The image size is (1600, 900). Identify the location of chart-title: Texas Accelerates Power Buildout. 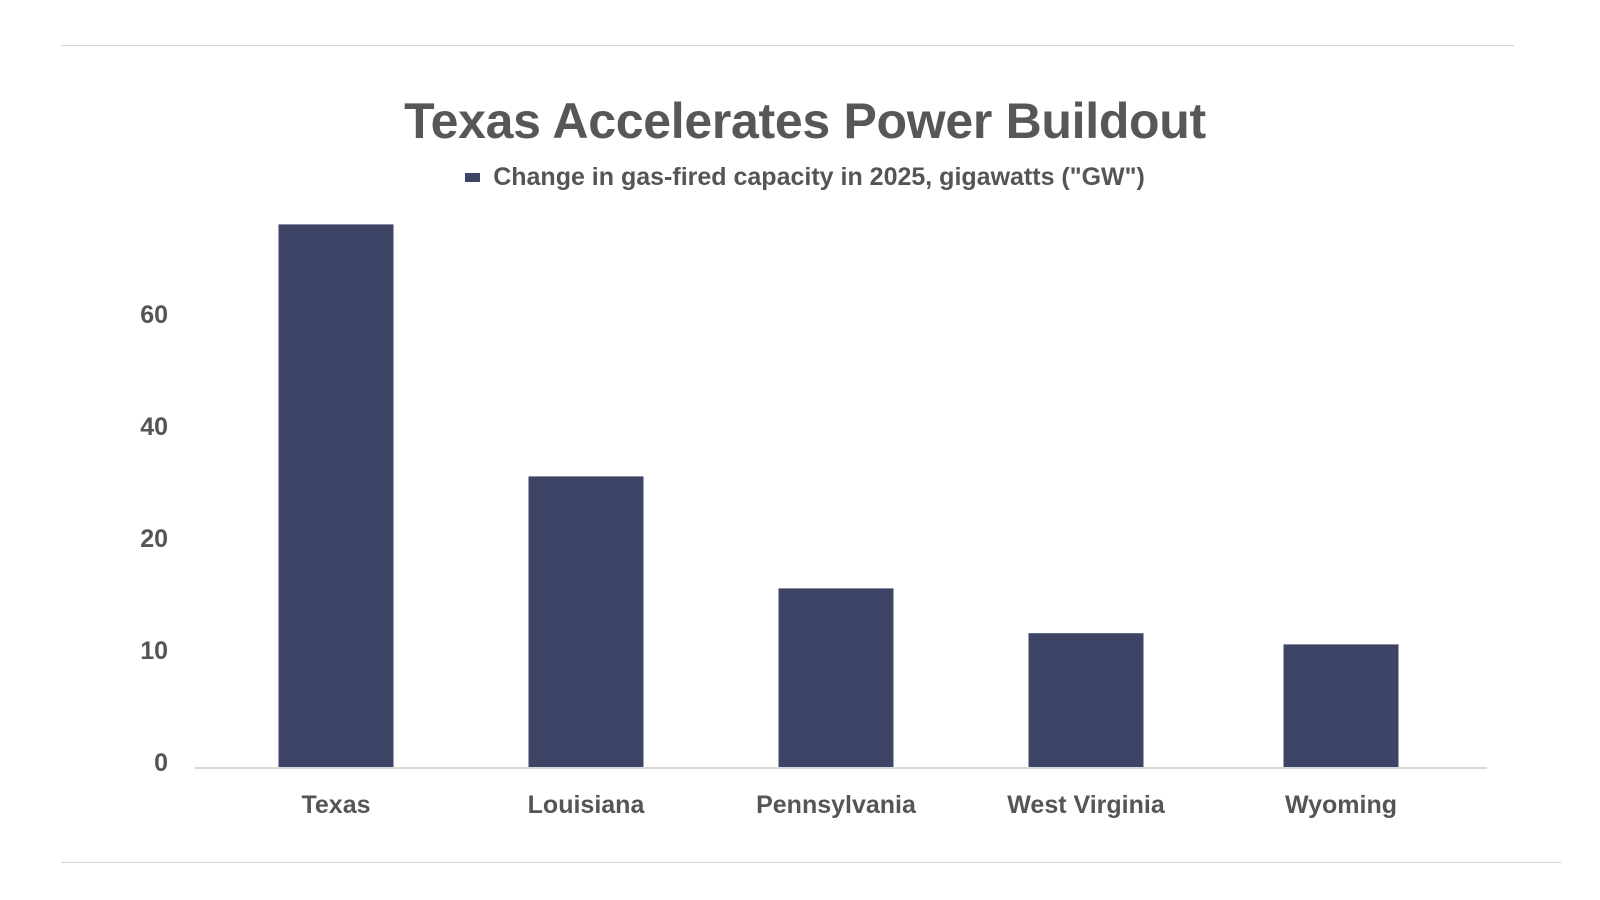
(805, 121).